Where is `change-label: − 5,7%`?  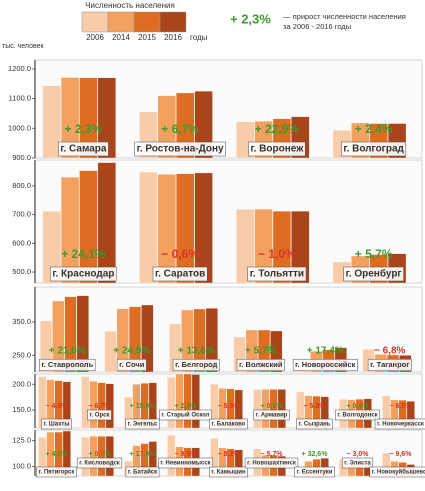 change-label: − 5,7% is located at coordinates (272, 454).